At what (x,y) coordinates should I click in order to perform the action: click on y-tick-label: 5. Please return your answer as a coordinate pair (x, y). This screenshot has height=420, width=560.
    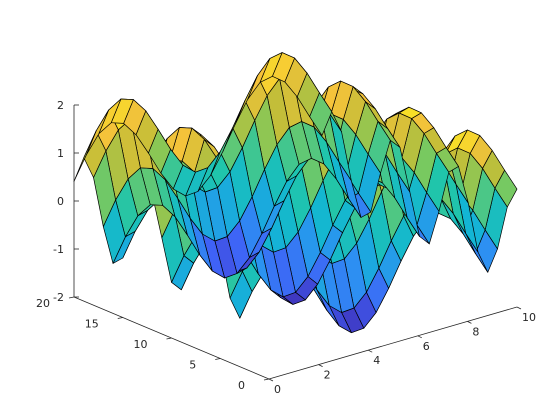
    Looking at the image, I should click on (192, 365).